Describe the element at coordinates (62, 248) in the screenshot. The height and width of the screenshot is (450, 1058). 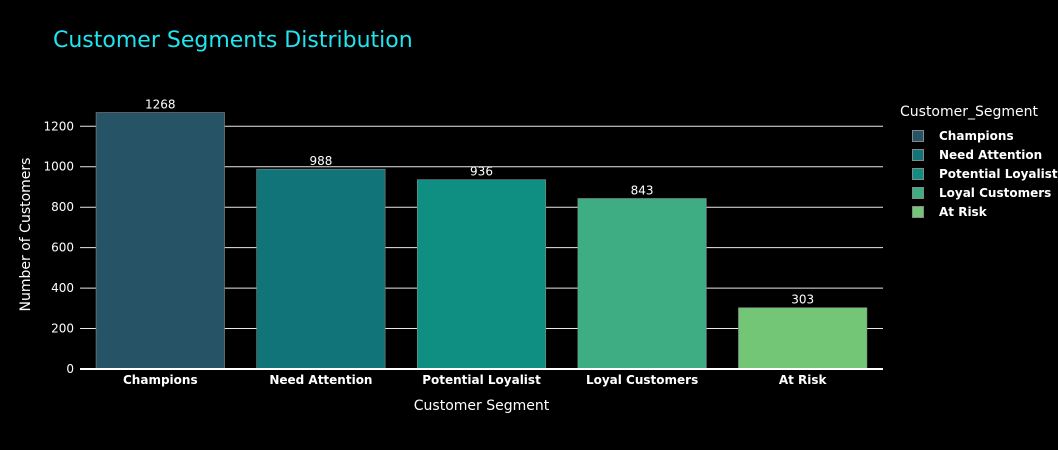
I see `y-tick-label: 600` at that location.